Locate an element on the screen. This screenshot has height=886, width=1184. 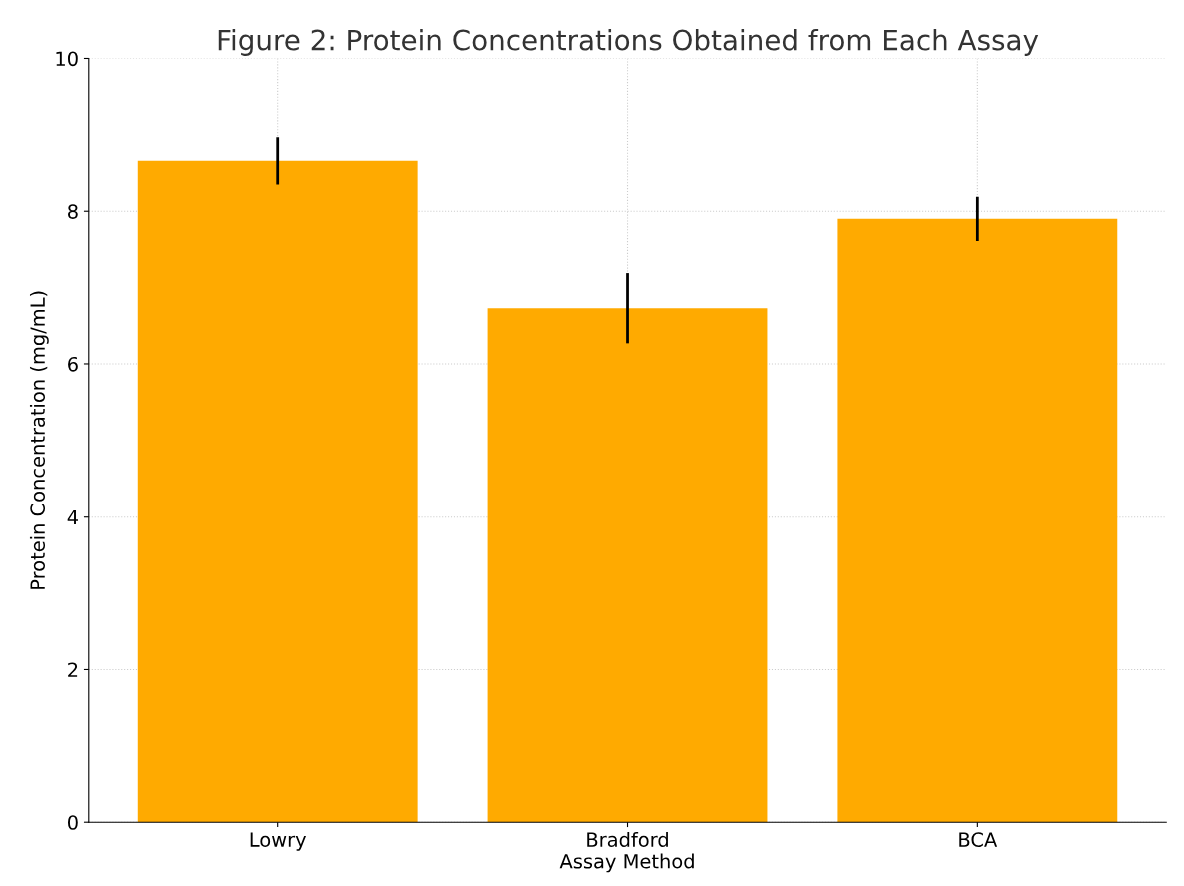
y-axis-title: Protein Concentration (mg/mL) is located at coordinates (39, 440).